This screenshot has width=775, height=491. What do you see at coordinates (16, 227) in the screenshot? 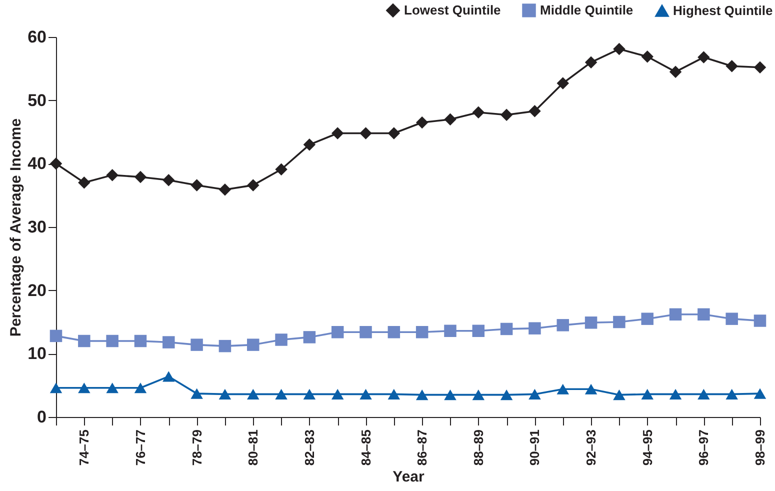
I see `y-axis-title: Percentage of Average Income` at bounding box center [16, 227].